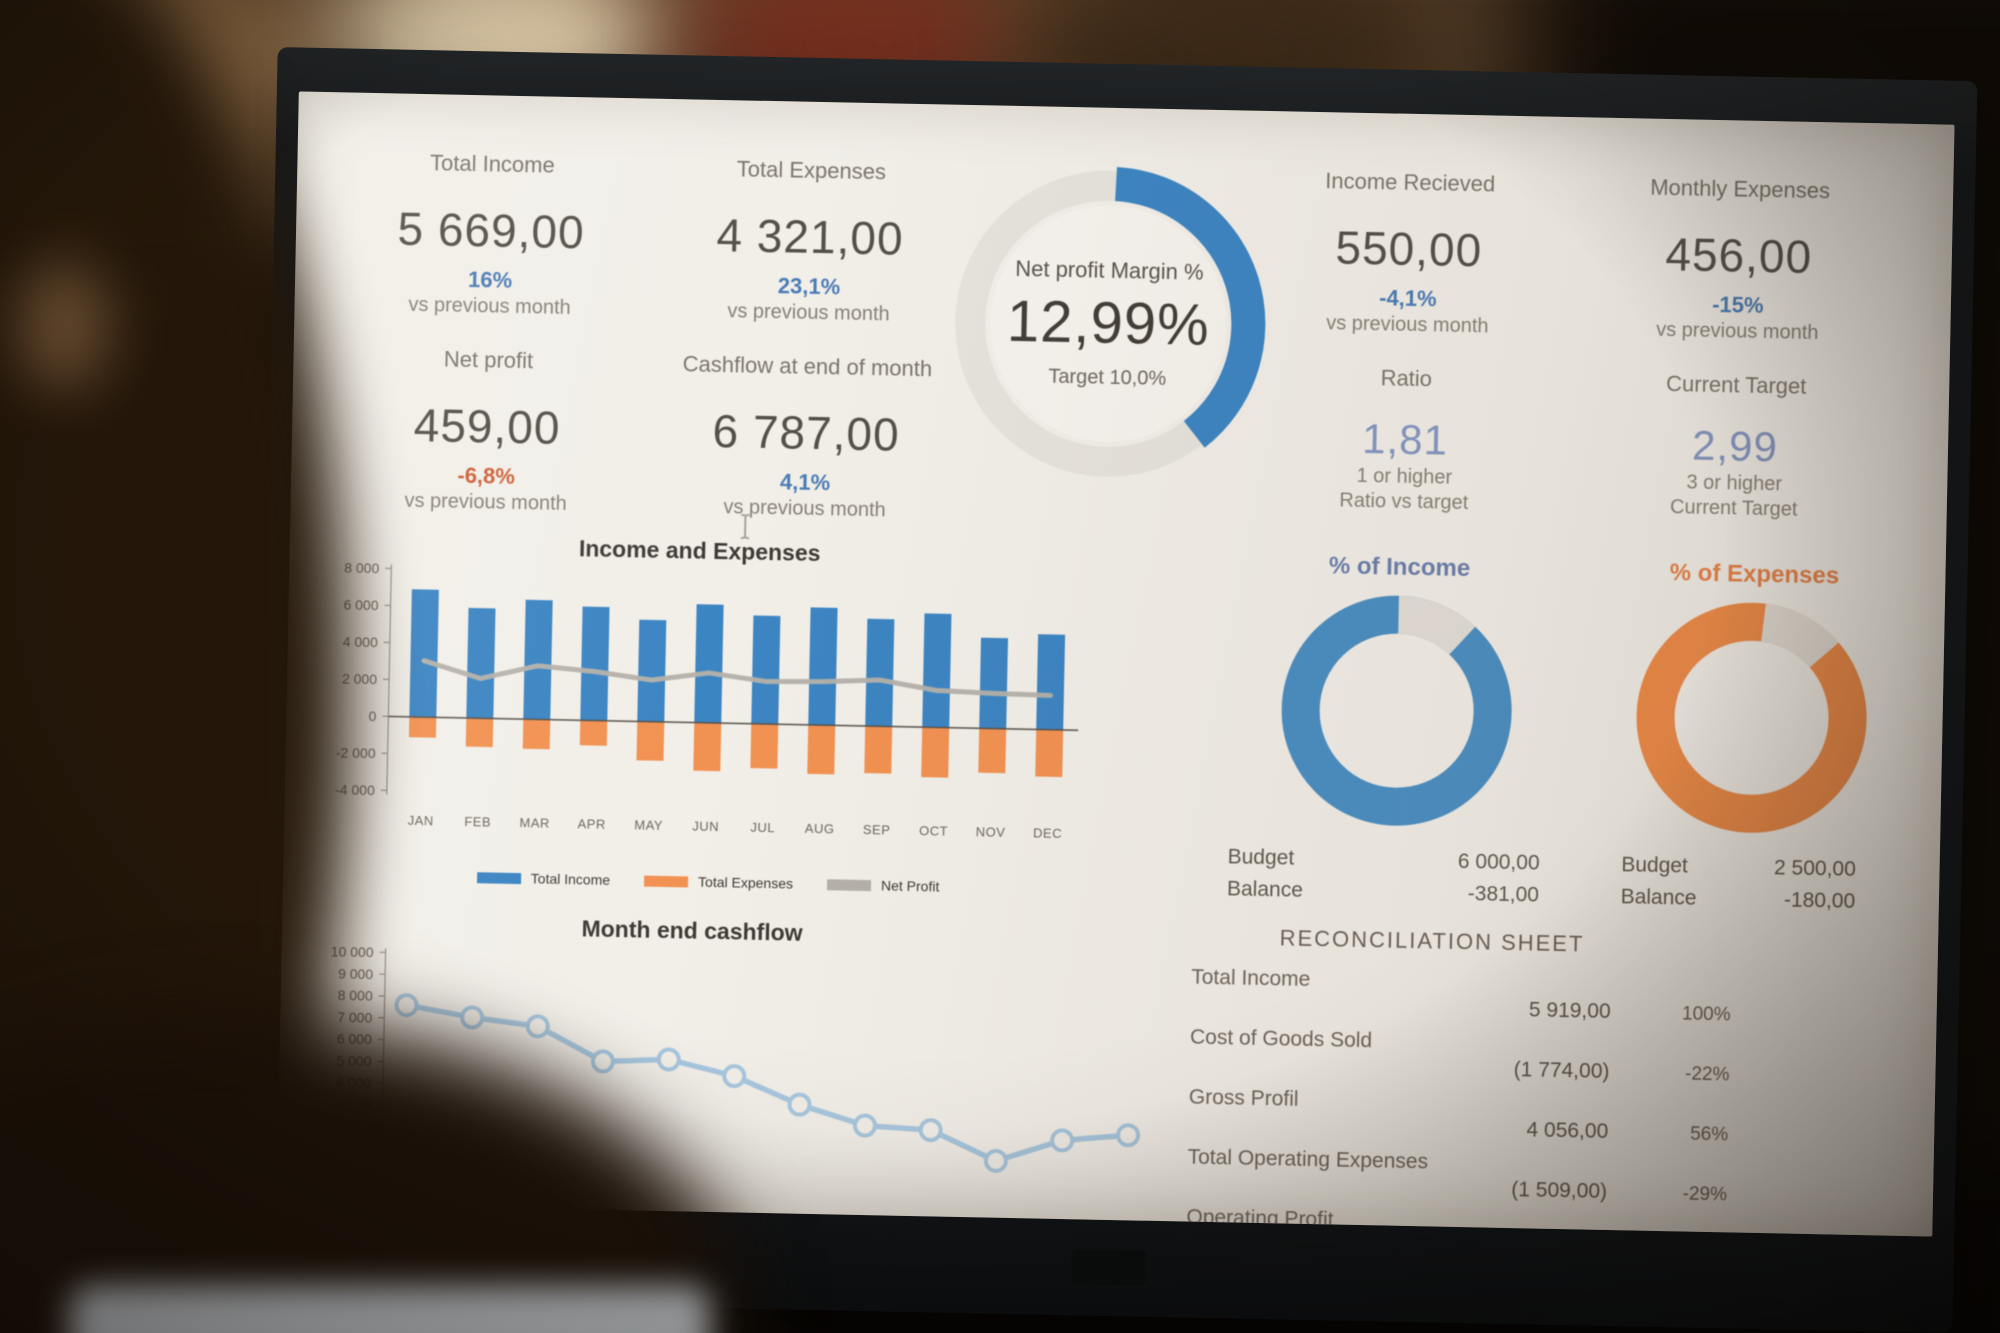 The image size is (2000, 1333). I want to click on svg-text: NOV, so click(991, 832).